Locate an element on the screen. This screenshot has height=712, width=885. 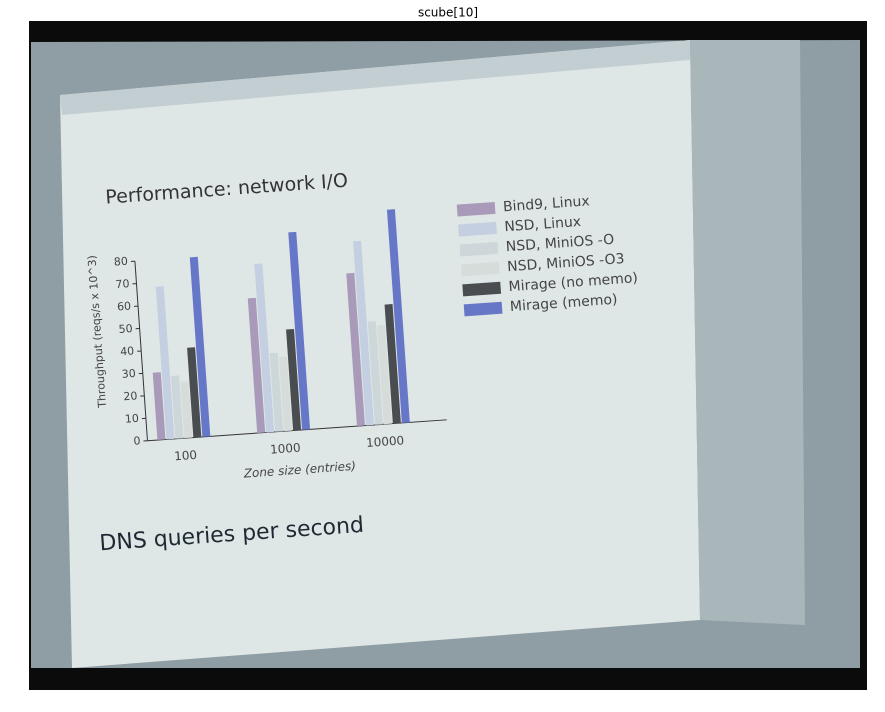
figure-title: scube[10] is located at coordinates (448, 13).